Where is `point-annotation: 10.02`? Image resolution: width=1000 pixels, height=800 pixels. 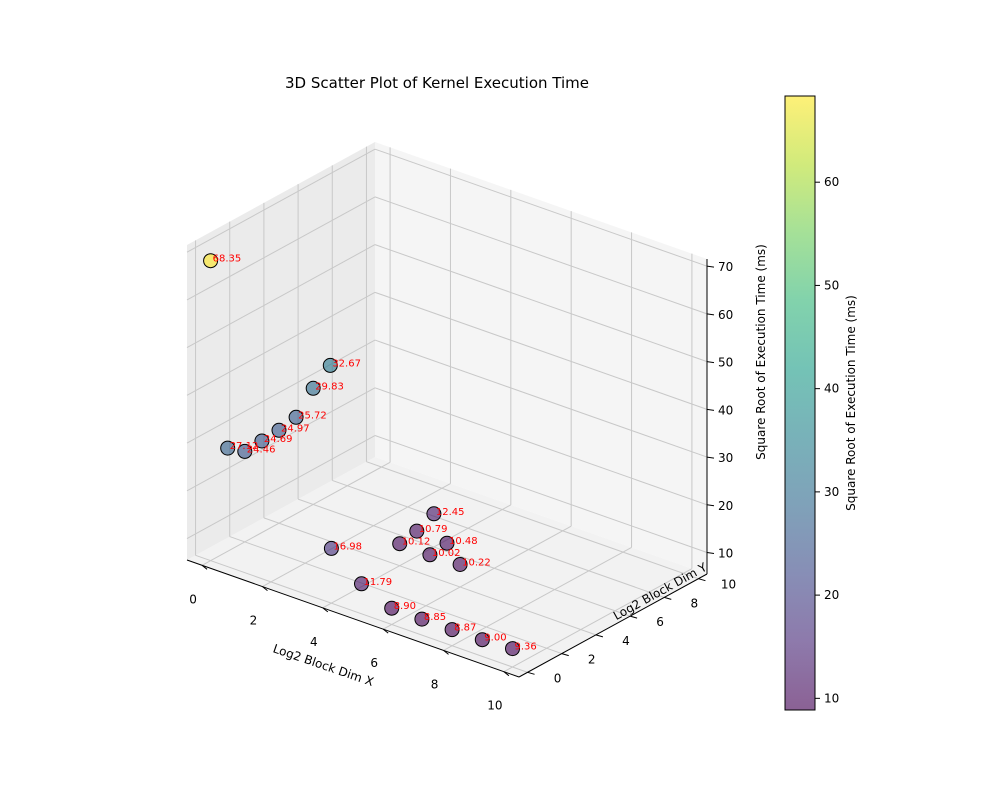
point-annotation: 10.02 is located at coordinates (446, 553).